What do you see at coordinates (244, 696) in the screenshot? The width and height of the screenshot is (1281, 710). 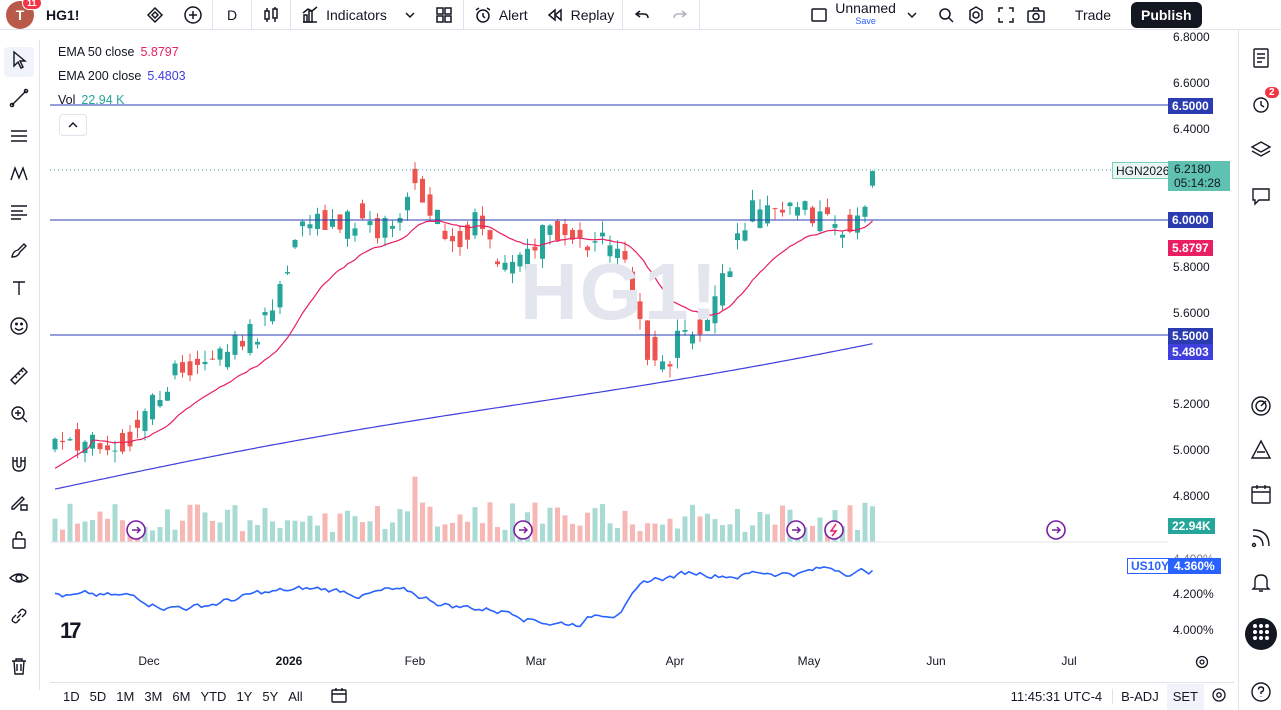 I see `range-1y: 1Y` at bounding box center [244, 696].